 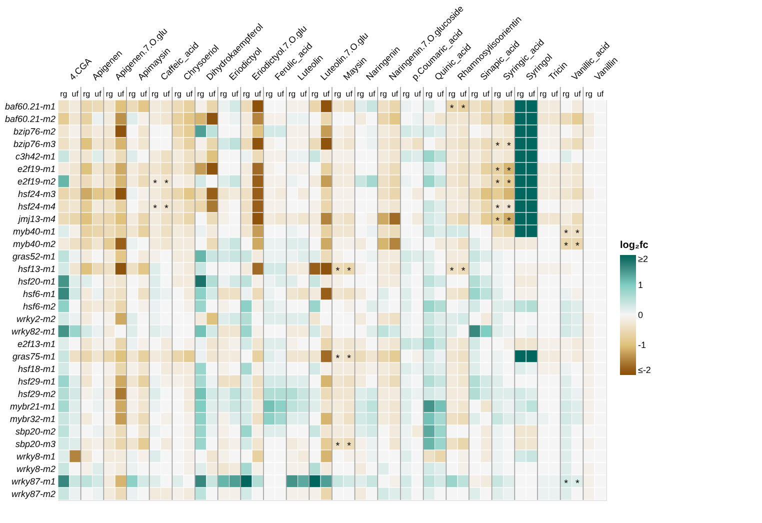 I want to click on y-tick-label: sbp20-m3, so click(x=35, y=443).